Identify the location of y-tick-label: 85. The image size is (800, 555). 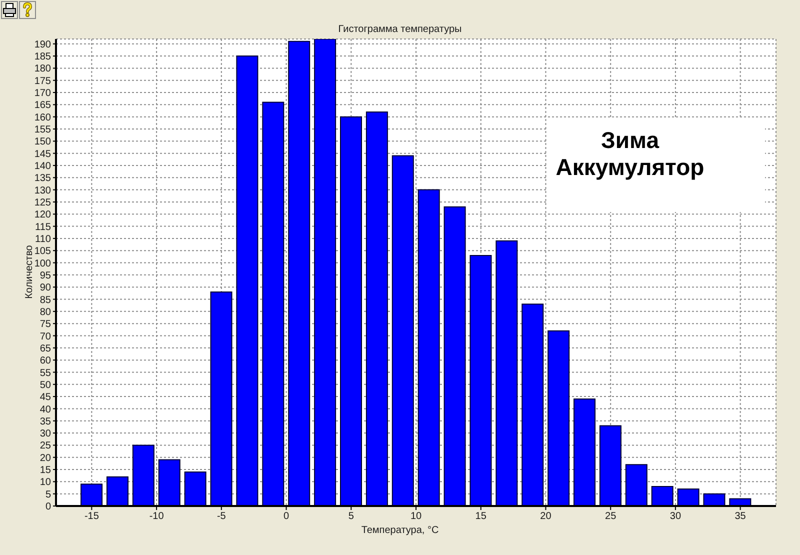
(46, 300).